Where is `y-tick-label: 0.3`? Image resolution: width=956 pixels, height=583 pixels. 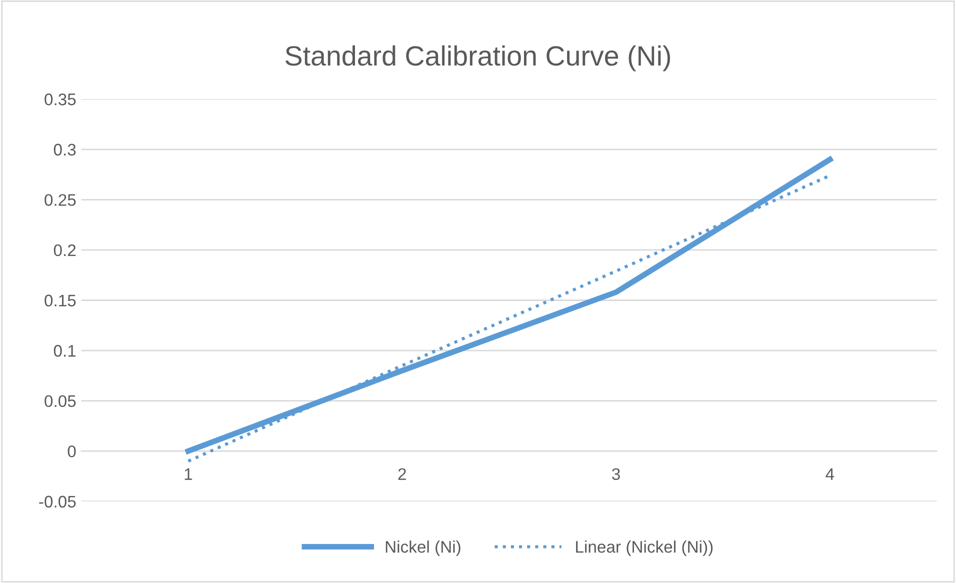
y-tick-label: 0.3 is located at coordinates (65, 150).